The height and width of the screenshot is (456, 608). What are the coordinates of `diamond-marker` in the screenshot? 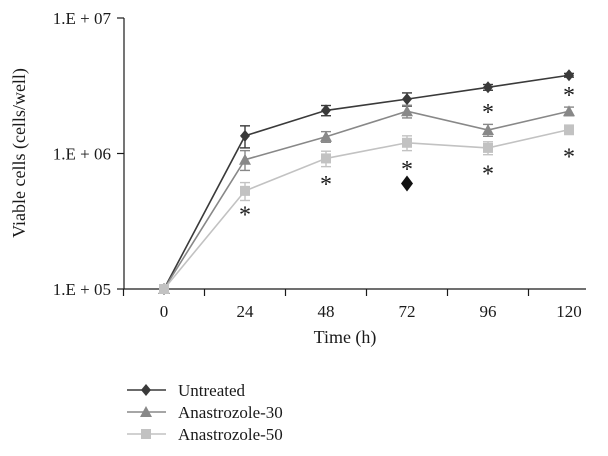 It's located at (407, 183).